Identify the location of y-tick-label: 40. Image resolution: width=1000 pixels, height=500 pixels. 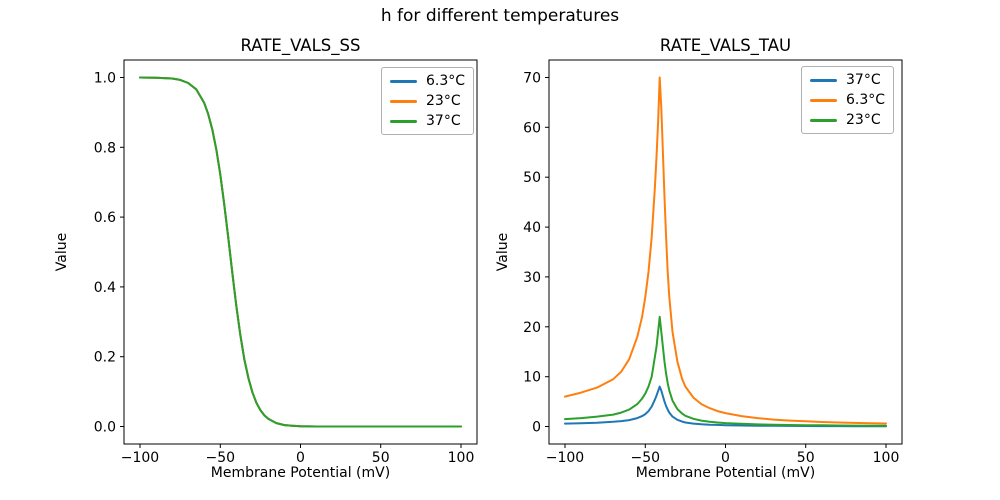
(532, 228).